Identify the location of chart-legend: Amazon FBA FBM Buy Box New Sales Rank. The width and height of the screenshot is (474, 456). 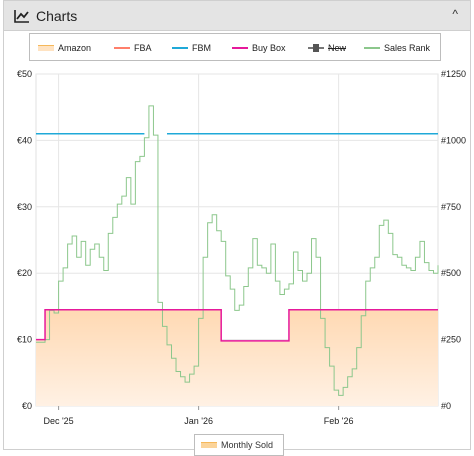
(235, 47).